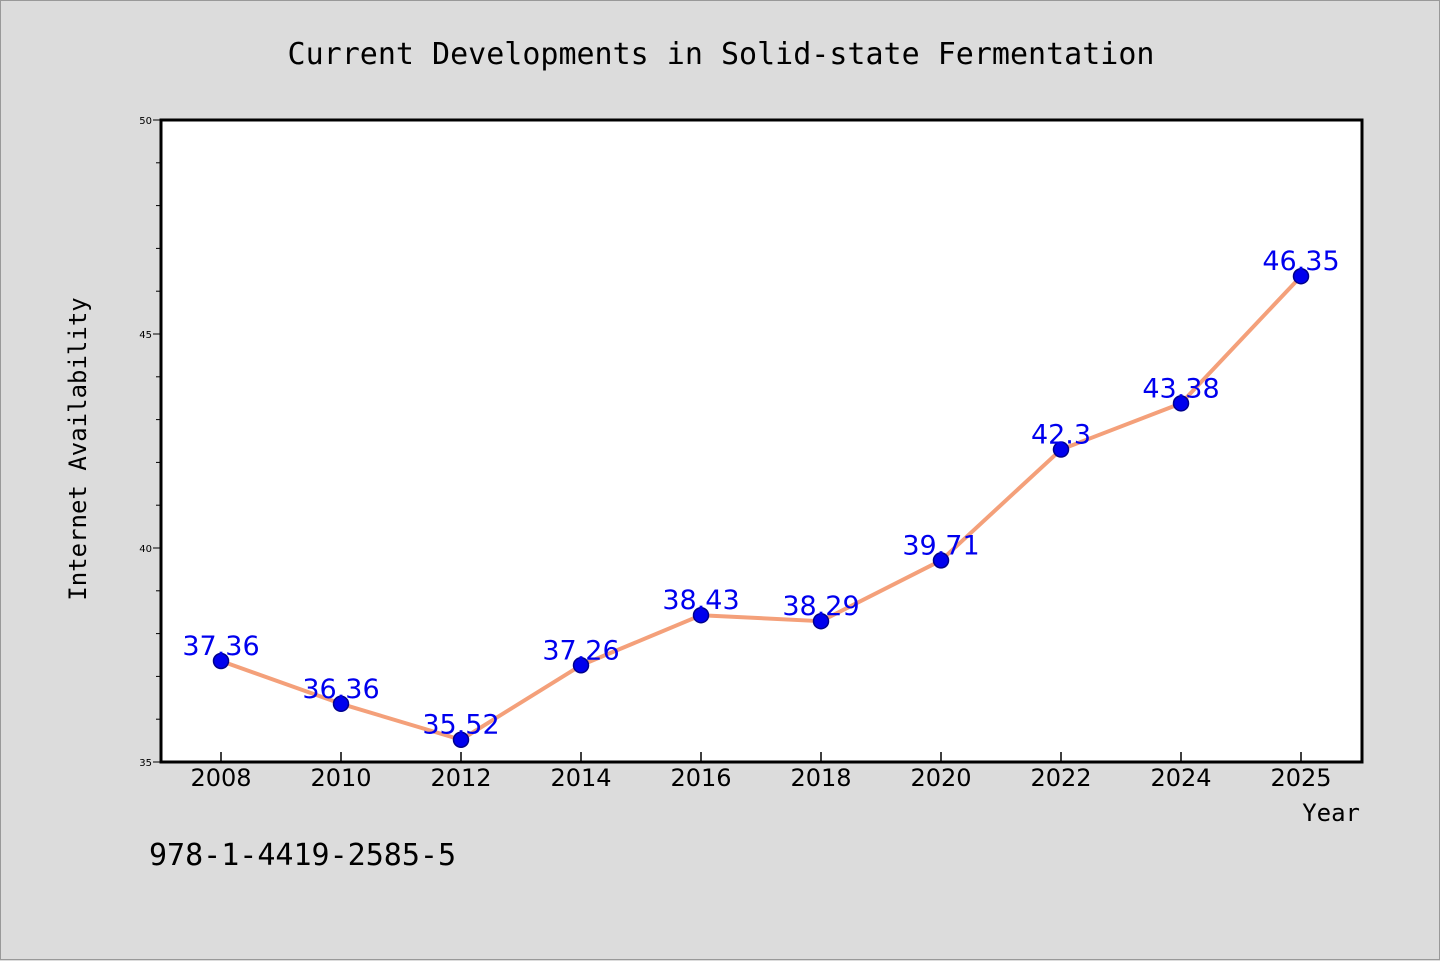 Image resolution: width=1440 pixels, height=961 pixels. Describe the element at coordinates (700, 778) in the screenshot. I see `x-tick-label: 2016` at that location.